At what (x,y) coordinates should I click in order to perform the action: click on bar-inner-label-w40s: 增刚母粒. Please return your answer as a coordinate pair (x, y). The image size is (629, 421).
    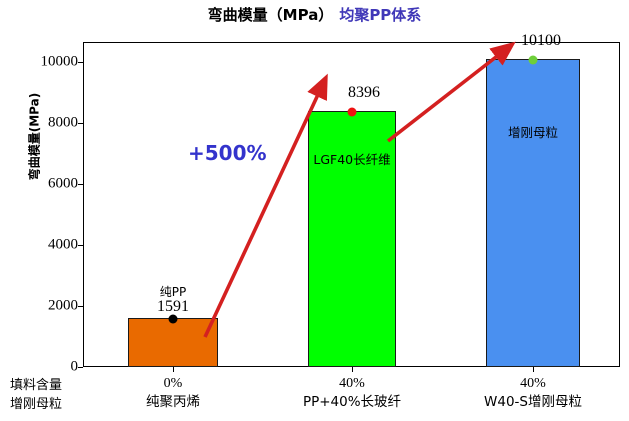
    Looking at the image, I should click on (532, 132).